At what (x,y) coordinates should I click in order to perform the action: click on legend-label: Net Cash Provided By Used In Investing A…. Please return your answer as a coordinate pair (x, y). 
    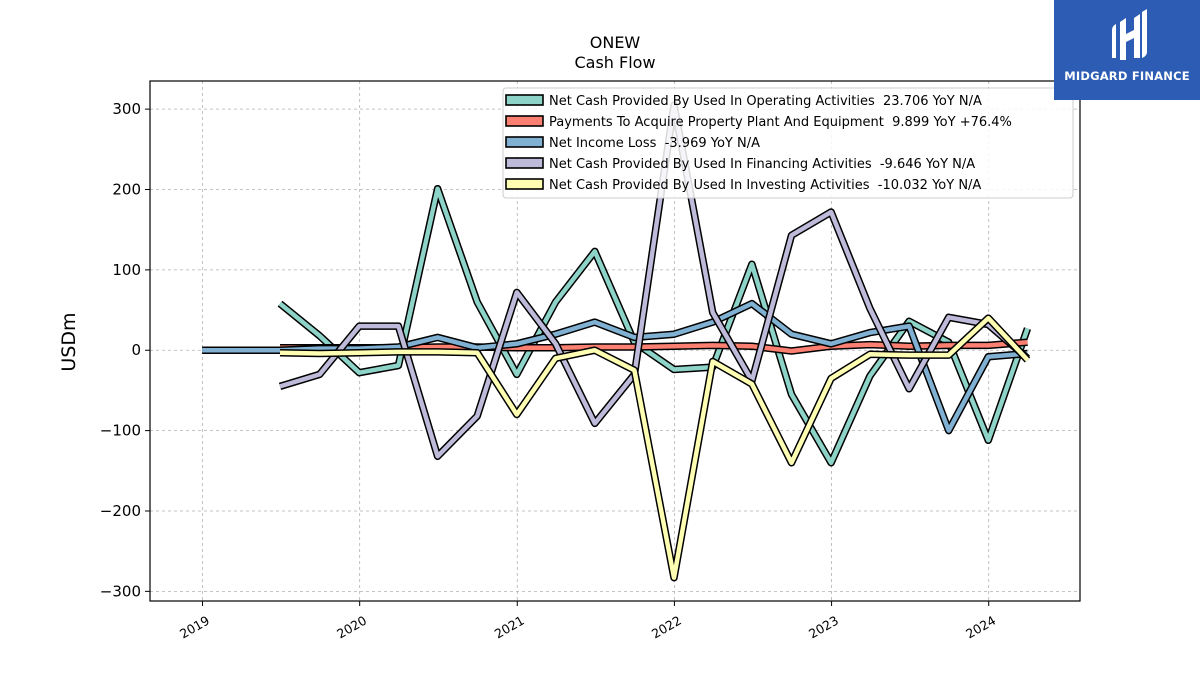
    Looking at the image, I should click on (765, 185).